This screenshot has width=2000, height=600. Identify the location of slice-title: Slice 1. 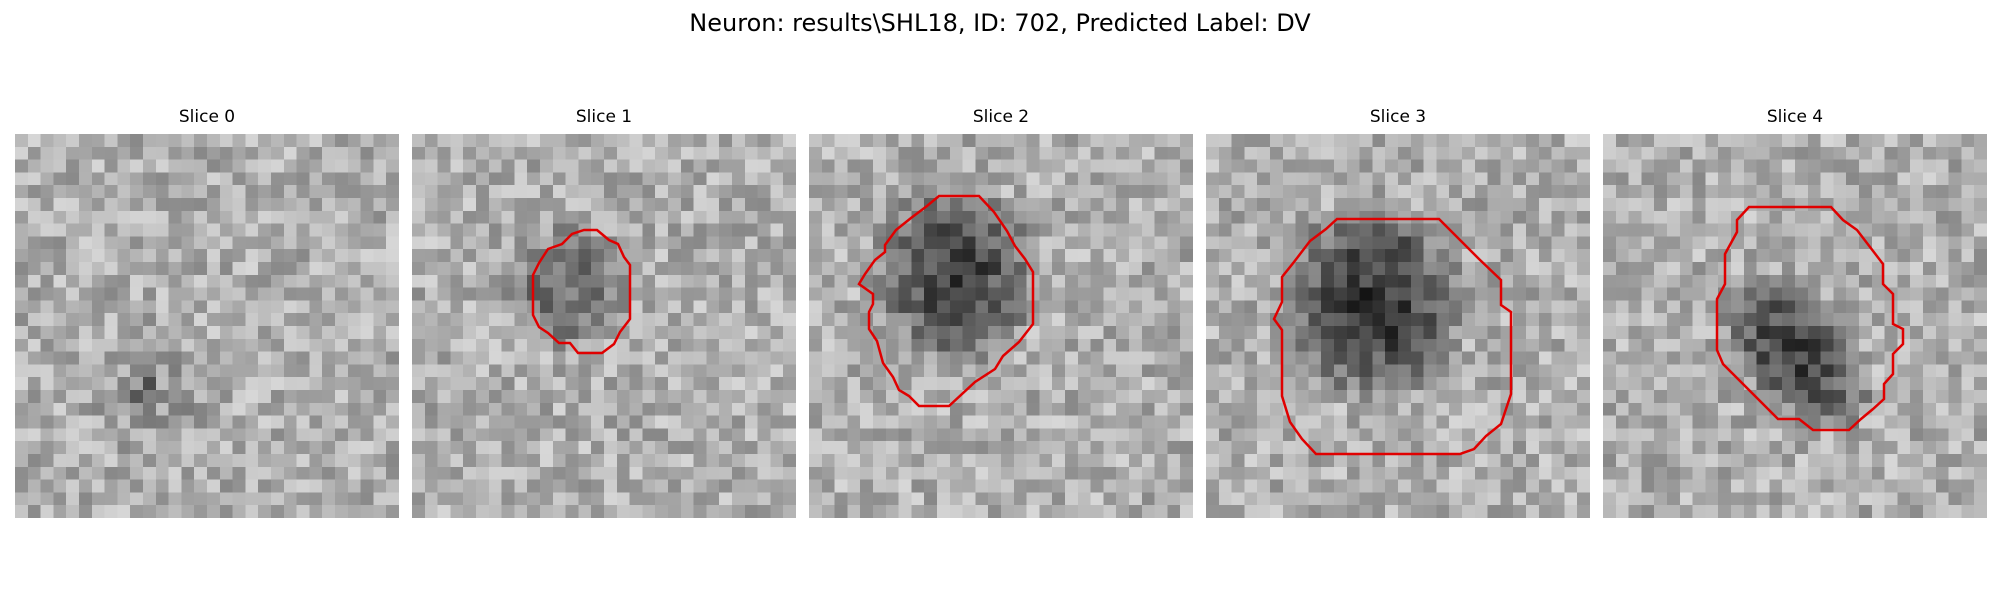
(604, 117).